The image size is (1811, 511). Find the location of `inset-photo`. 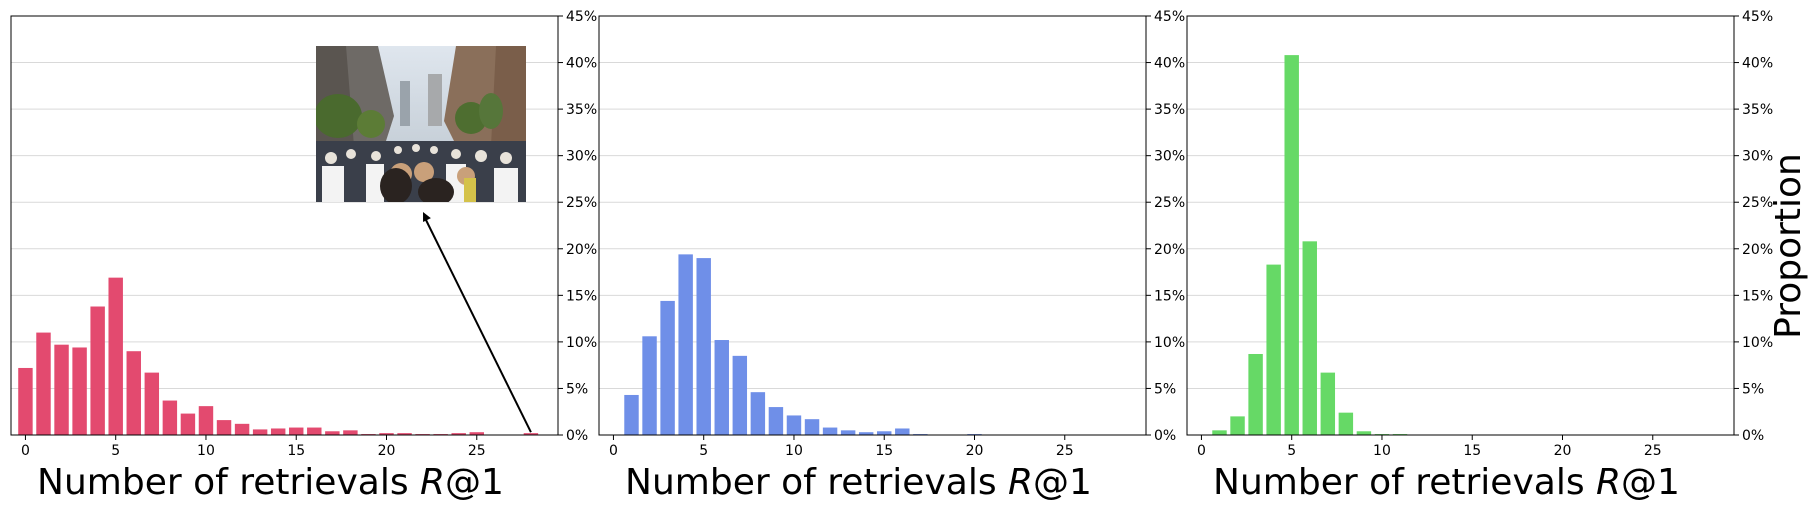

inset-photo is located at coordinates (421, 124).